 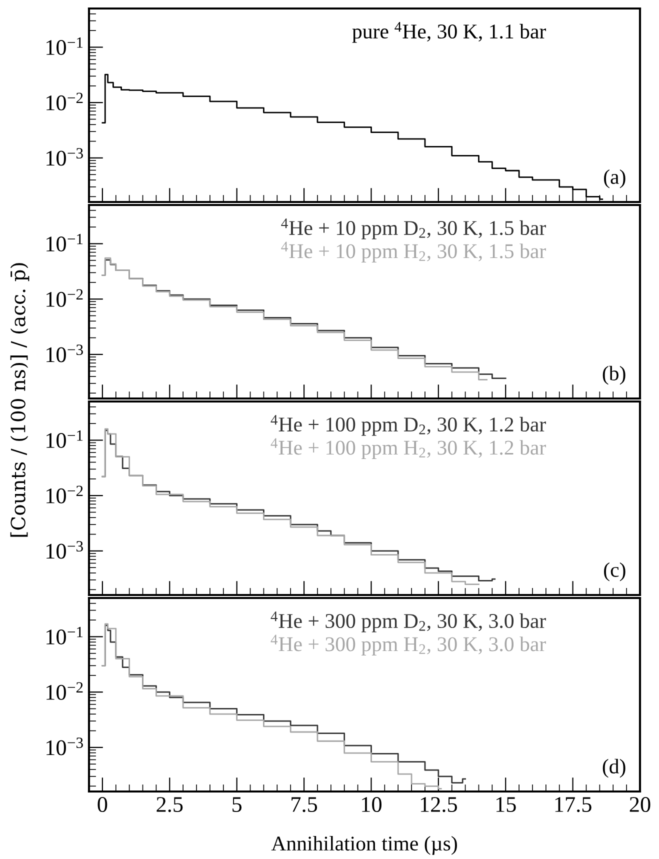 What do you see at coordinates (506, 804) in the screenshot?
I see `x-tick-label: 15` at bounding box center [506, 804].